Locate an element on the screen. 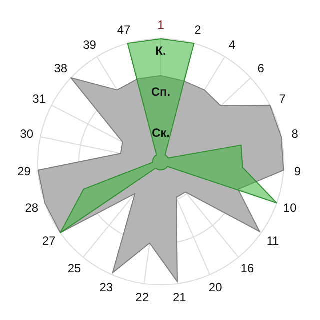 The height and width of the screenshot is (320, 320). spoke-label: 29 is located at coordinates (25, 171).